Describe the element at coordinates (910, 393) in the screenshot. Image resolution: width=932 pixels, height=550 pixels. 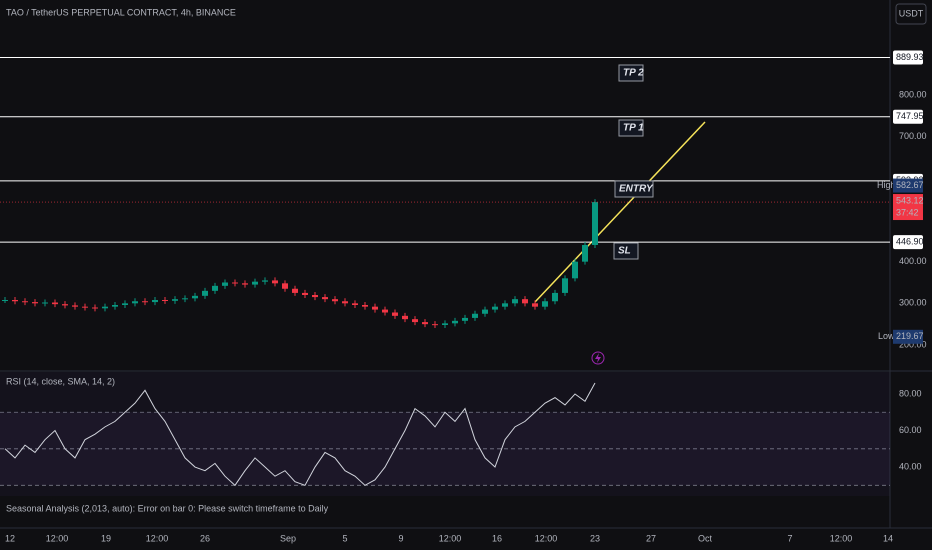
I see `rsi-tick-label: 80.00` at that location.